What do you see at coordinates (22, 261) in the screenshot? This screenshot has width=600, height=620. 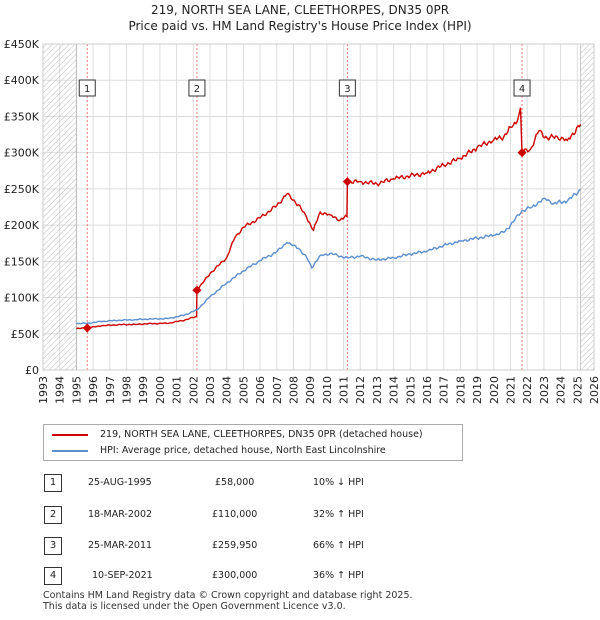 I see `y-tick-label: £150K` at bounding box center [22, 261].